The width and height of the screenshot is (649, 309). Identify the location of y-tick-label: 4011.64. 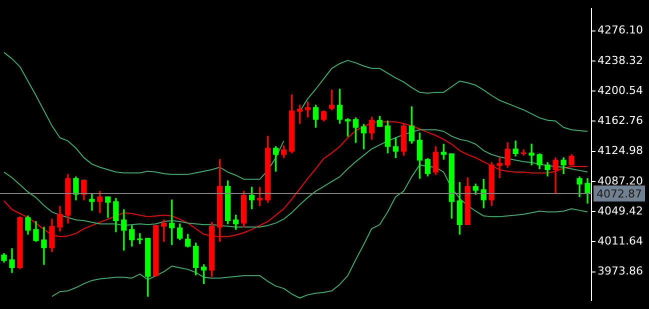
(621, 241).